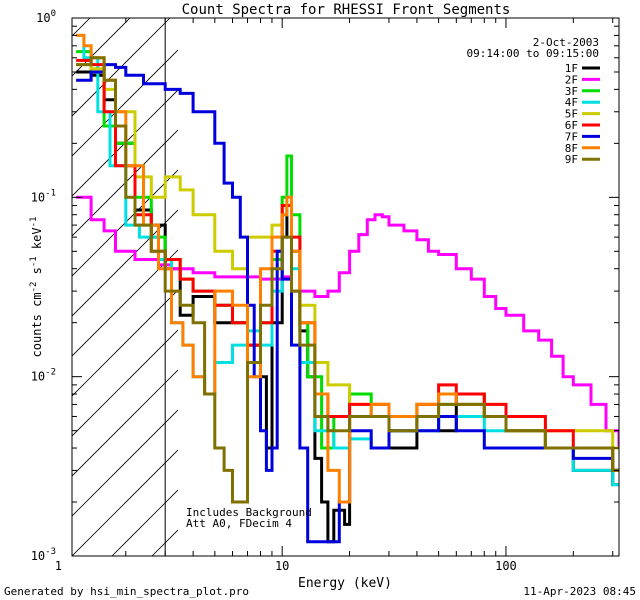 Image resolution: width=640 pixels, height=600 pixels. Describe the element at coordinates (46, 17) in the screenshot. I see `y-tick-label: 10⁰` at that location.